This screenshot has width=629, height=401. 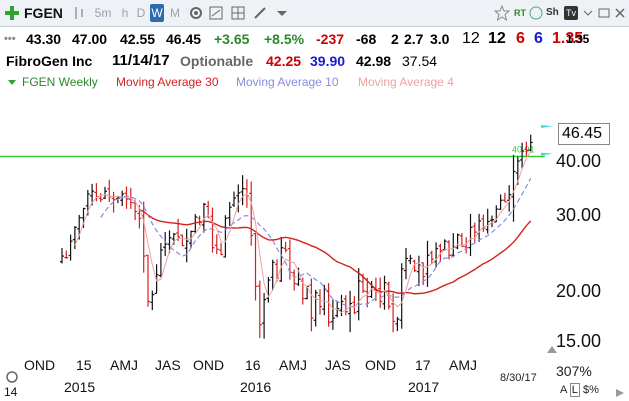 I want to click on date-range-label: 8/30/17, so click(x=518, y=378).